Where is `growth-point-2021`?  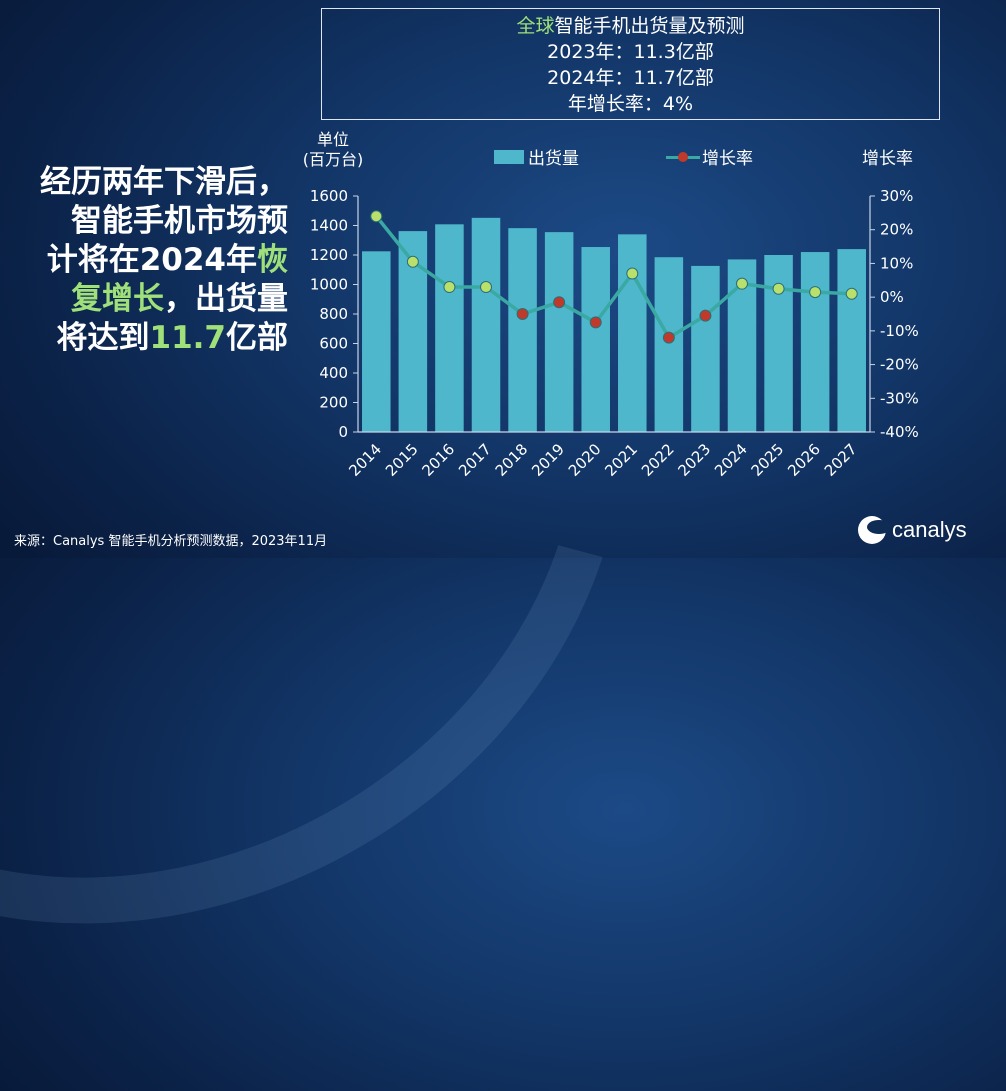 growth-point-2021 is located at coordinates (632, 273).